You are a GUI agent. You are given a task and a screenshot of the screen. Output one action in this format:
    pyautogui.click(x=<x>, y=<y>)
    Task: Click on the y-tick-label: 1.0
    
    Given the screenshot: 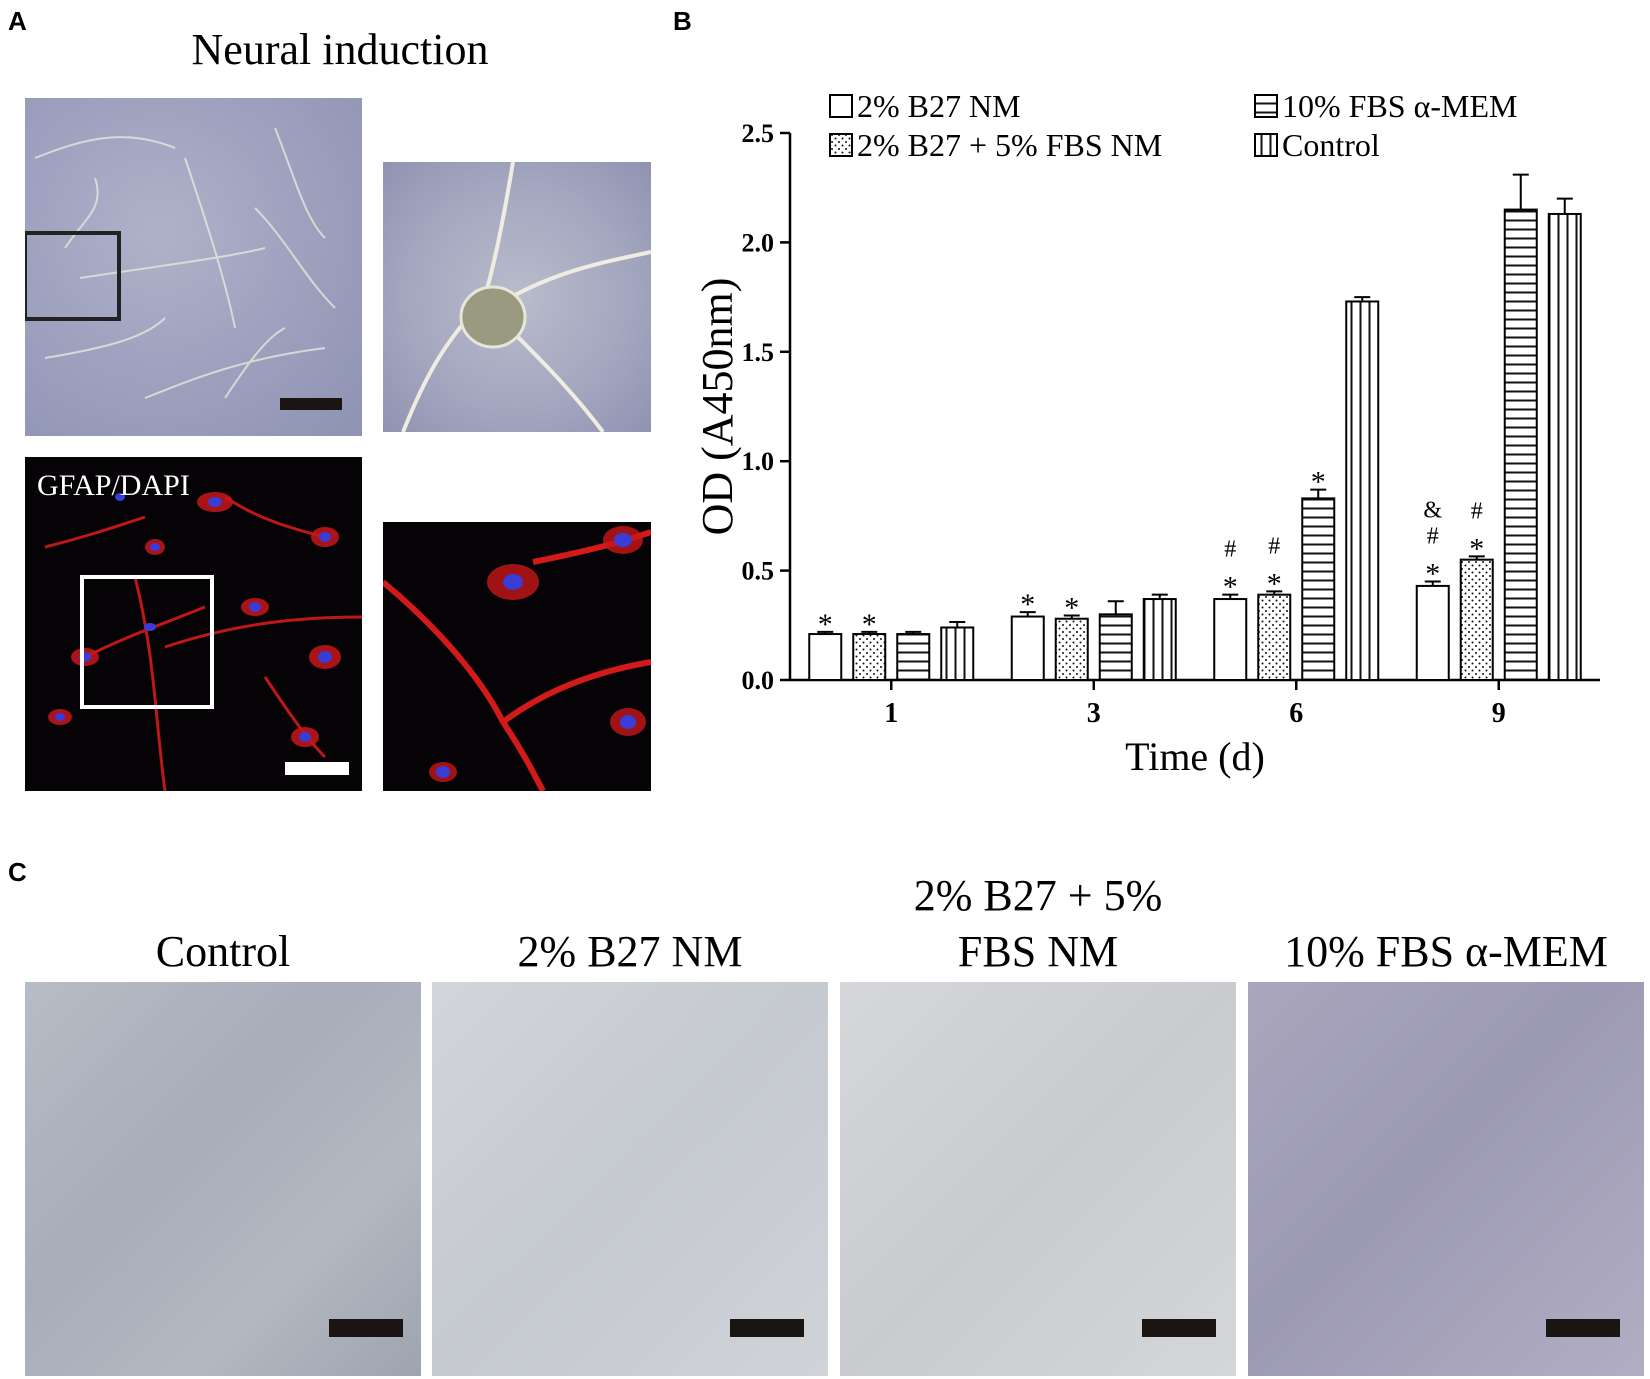 What is the action you would take?
    pyautogui.click(x=758, y=461)
    